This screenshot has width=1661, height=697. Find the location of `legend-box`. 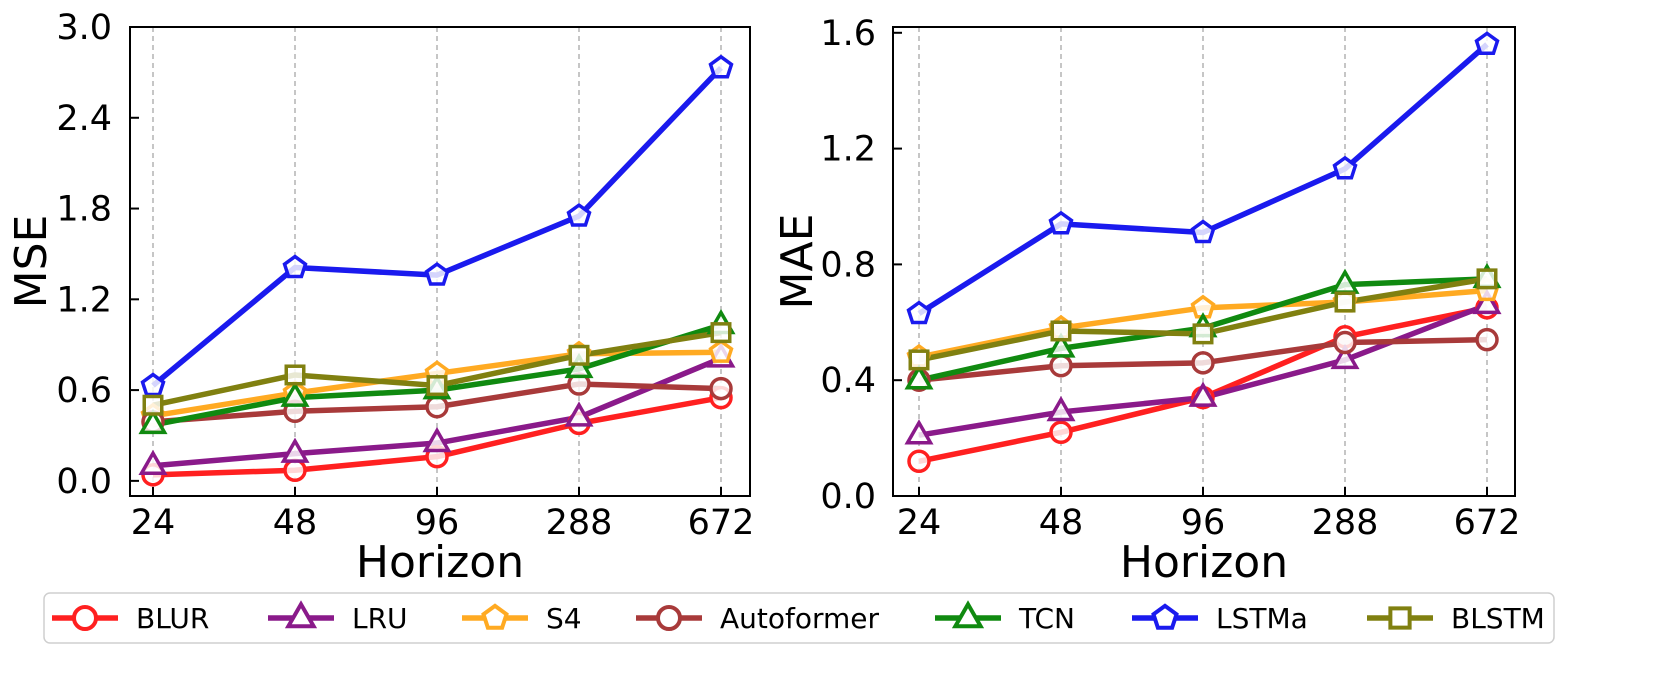

legend-box is located at coordinates (799, 618).